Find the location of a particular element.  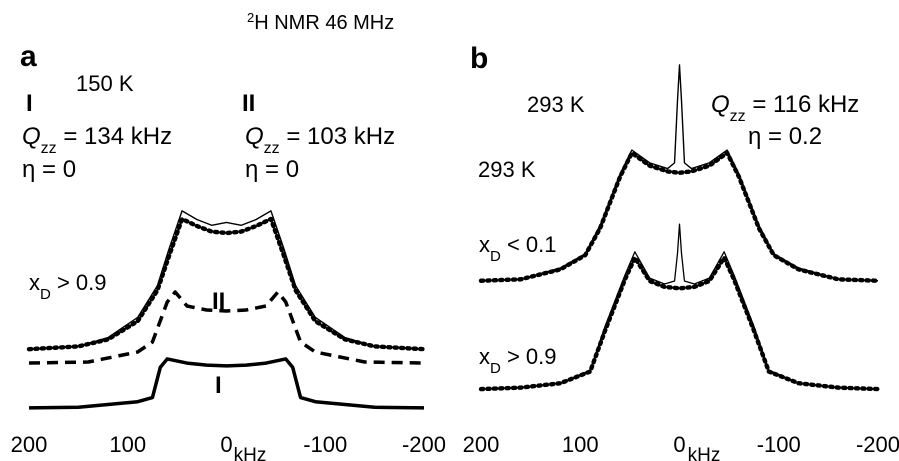

figure-title: 2H NMR 46 MHz is located at coordinates (320, 22).